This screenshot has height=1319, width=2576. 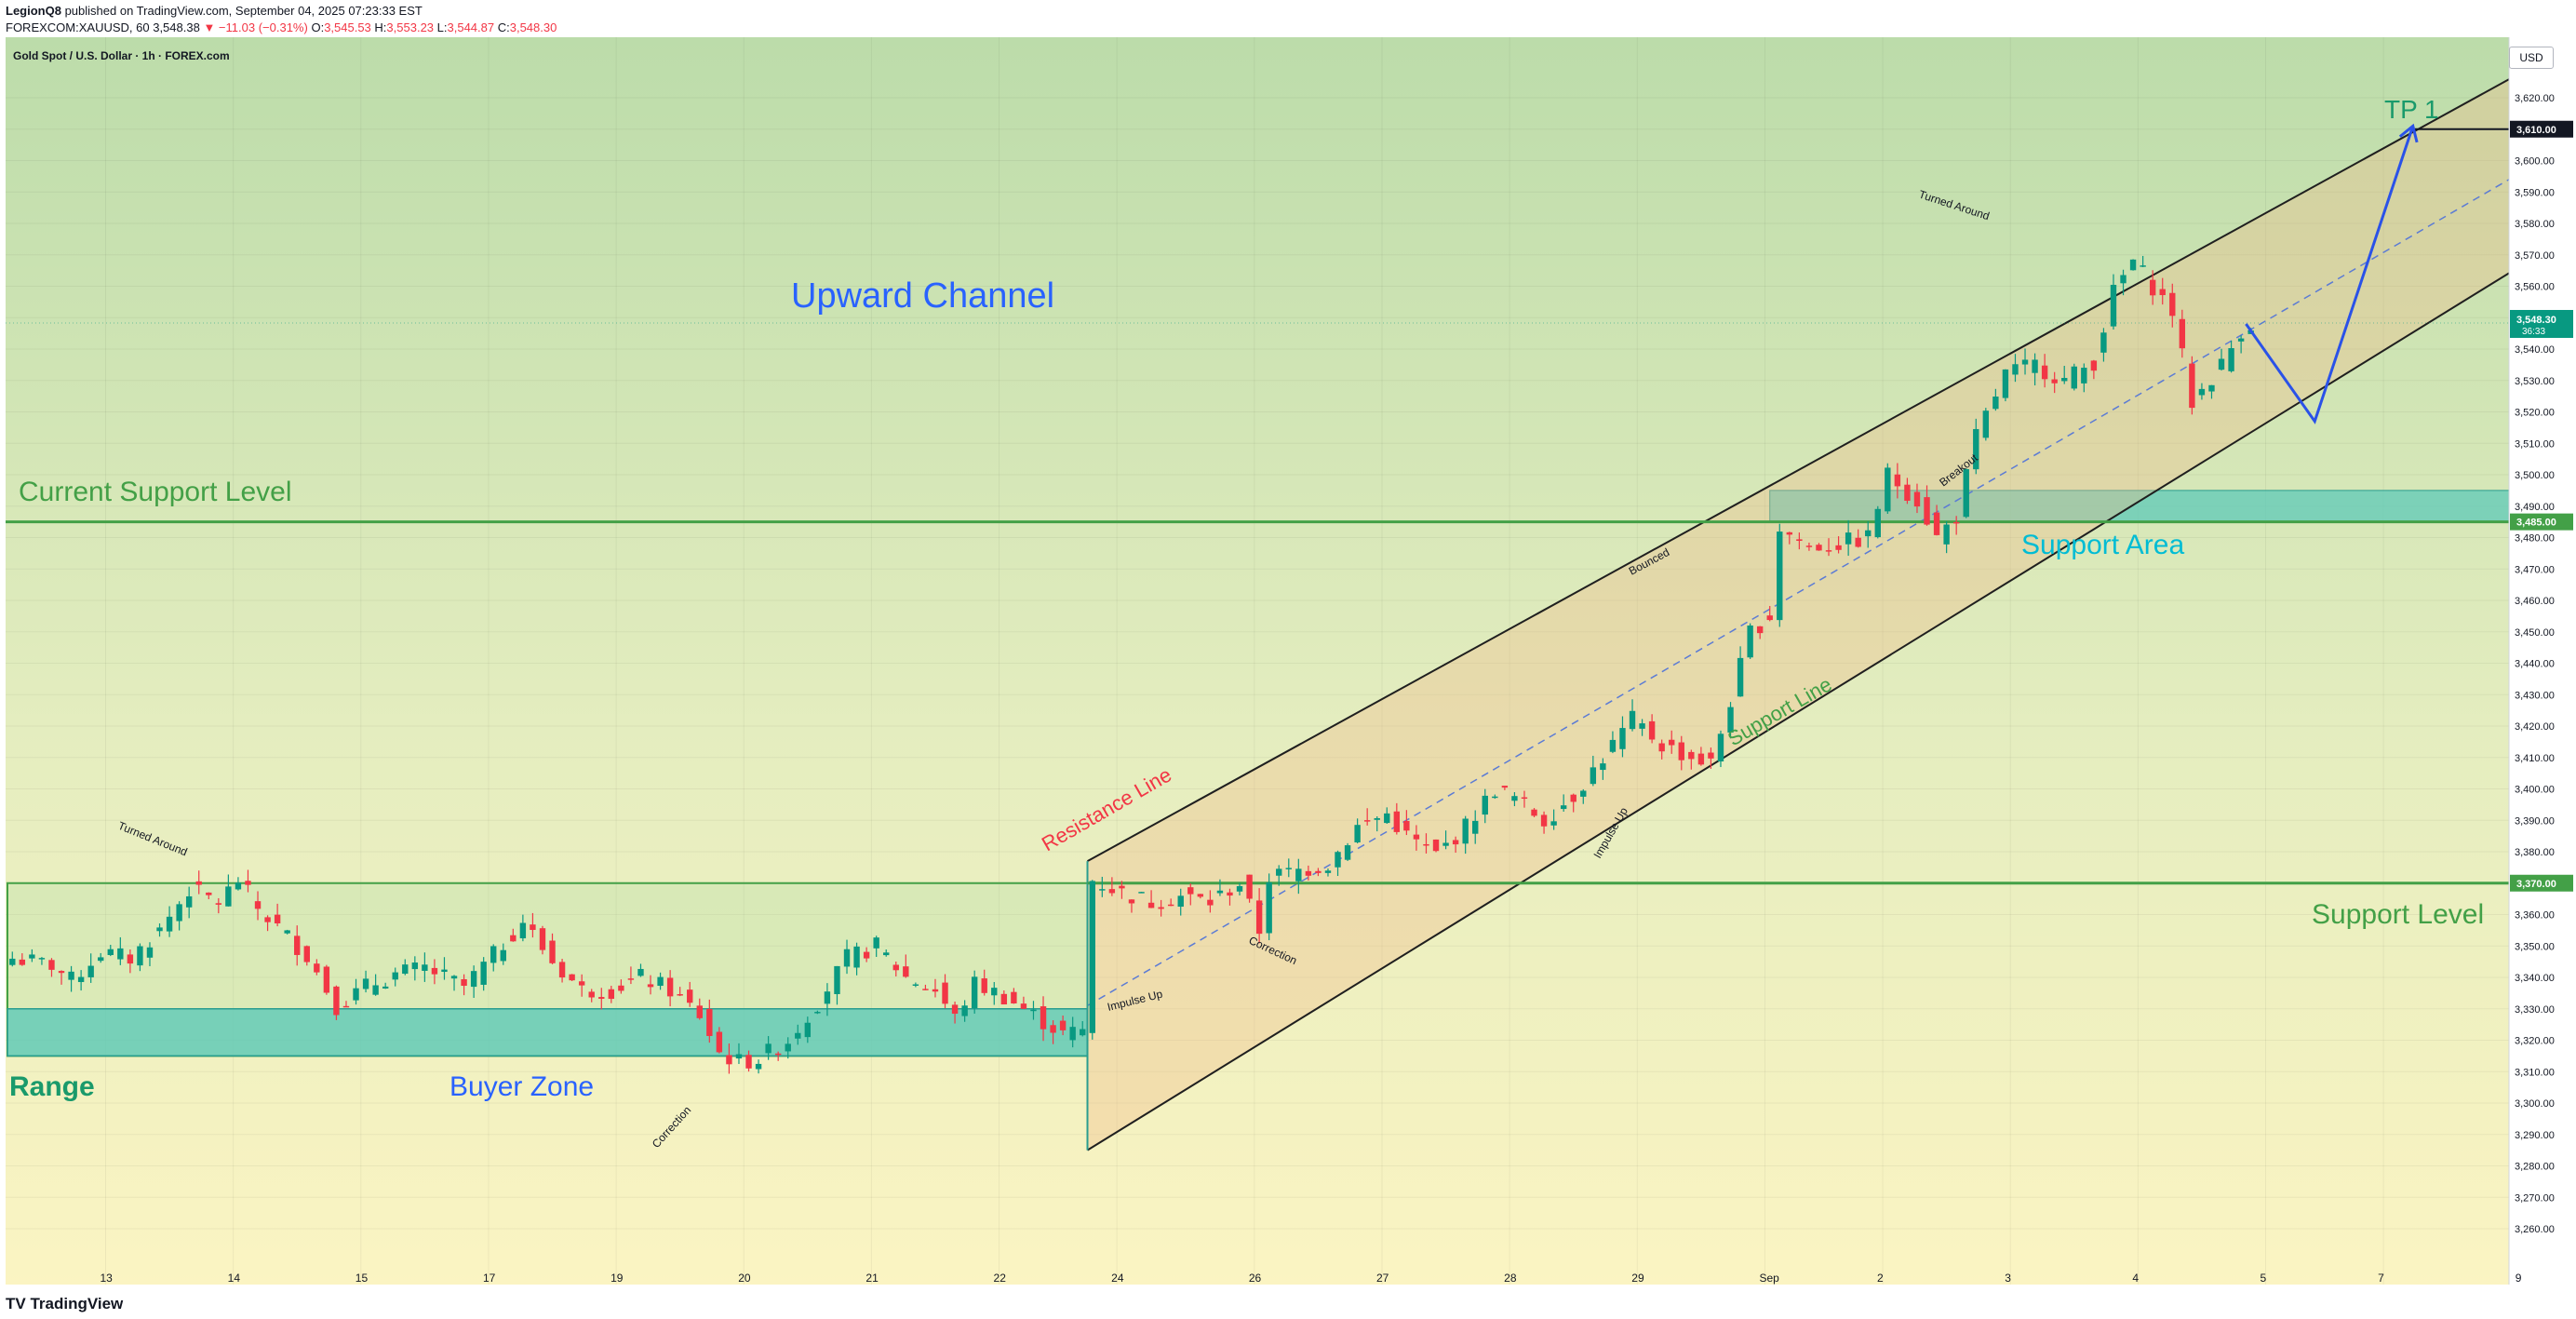 I want to click on current-support-level-label: Current Support Level, so click(x=155, y=492).